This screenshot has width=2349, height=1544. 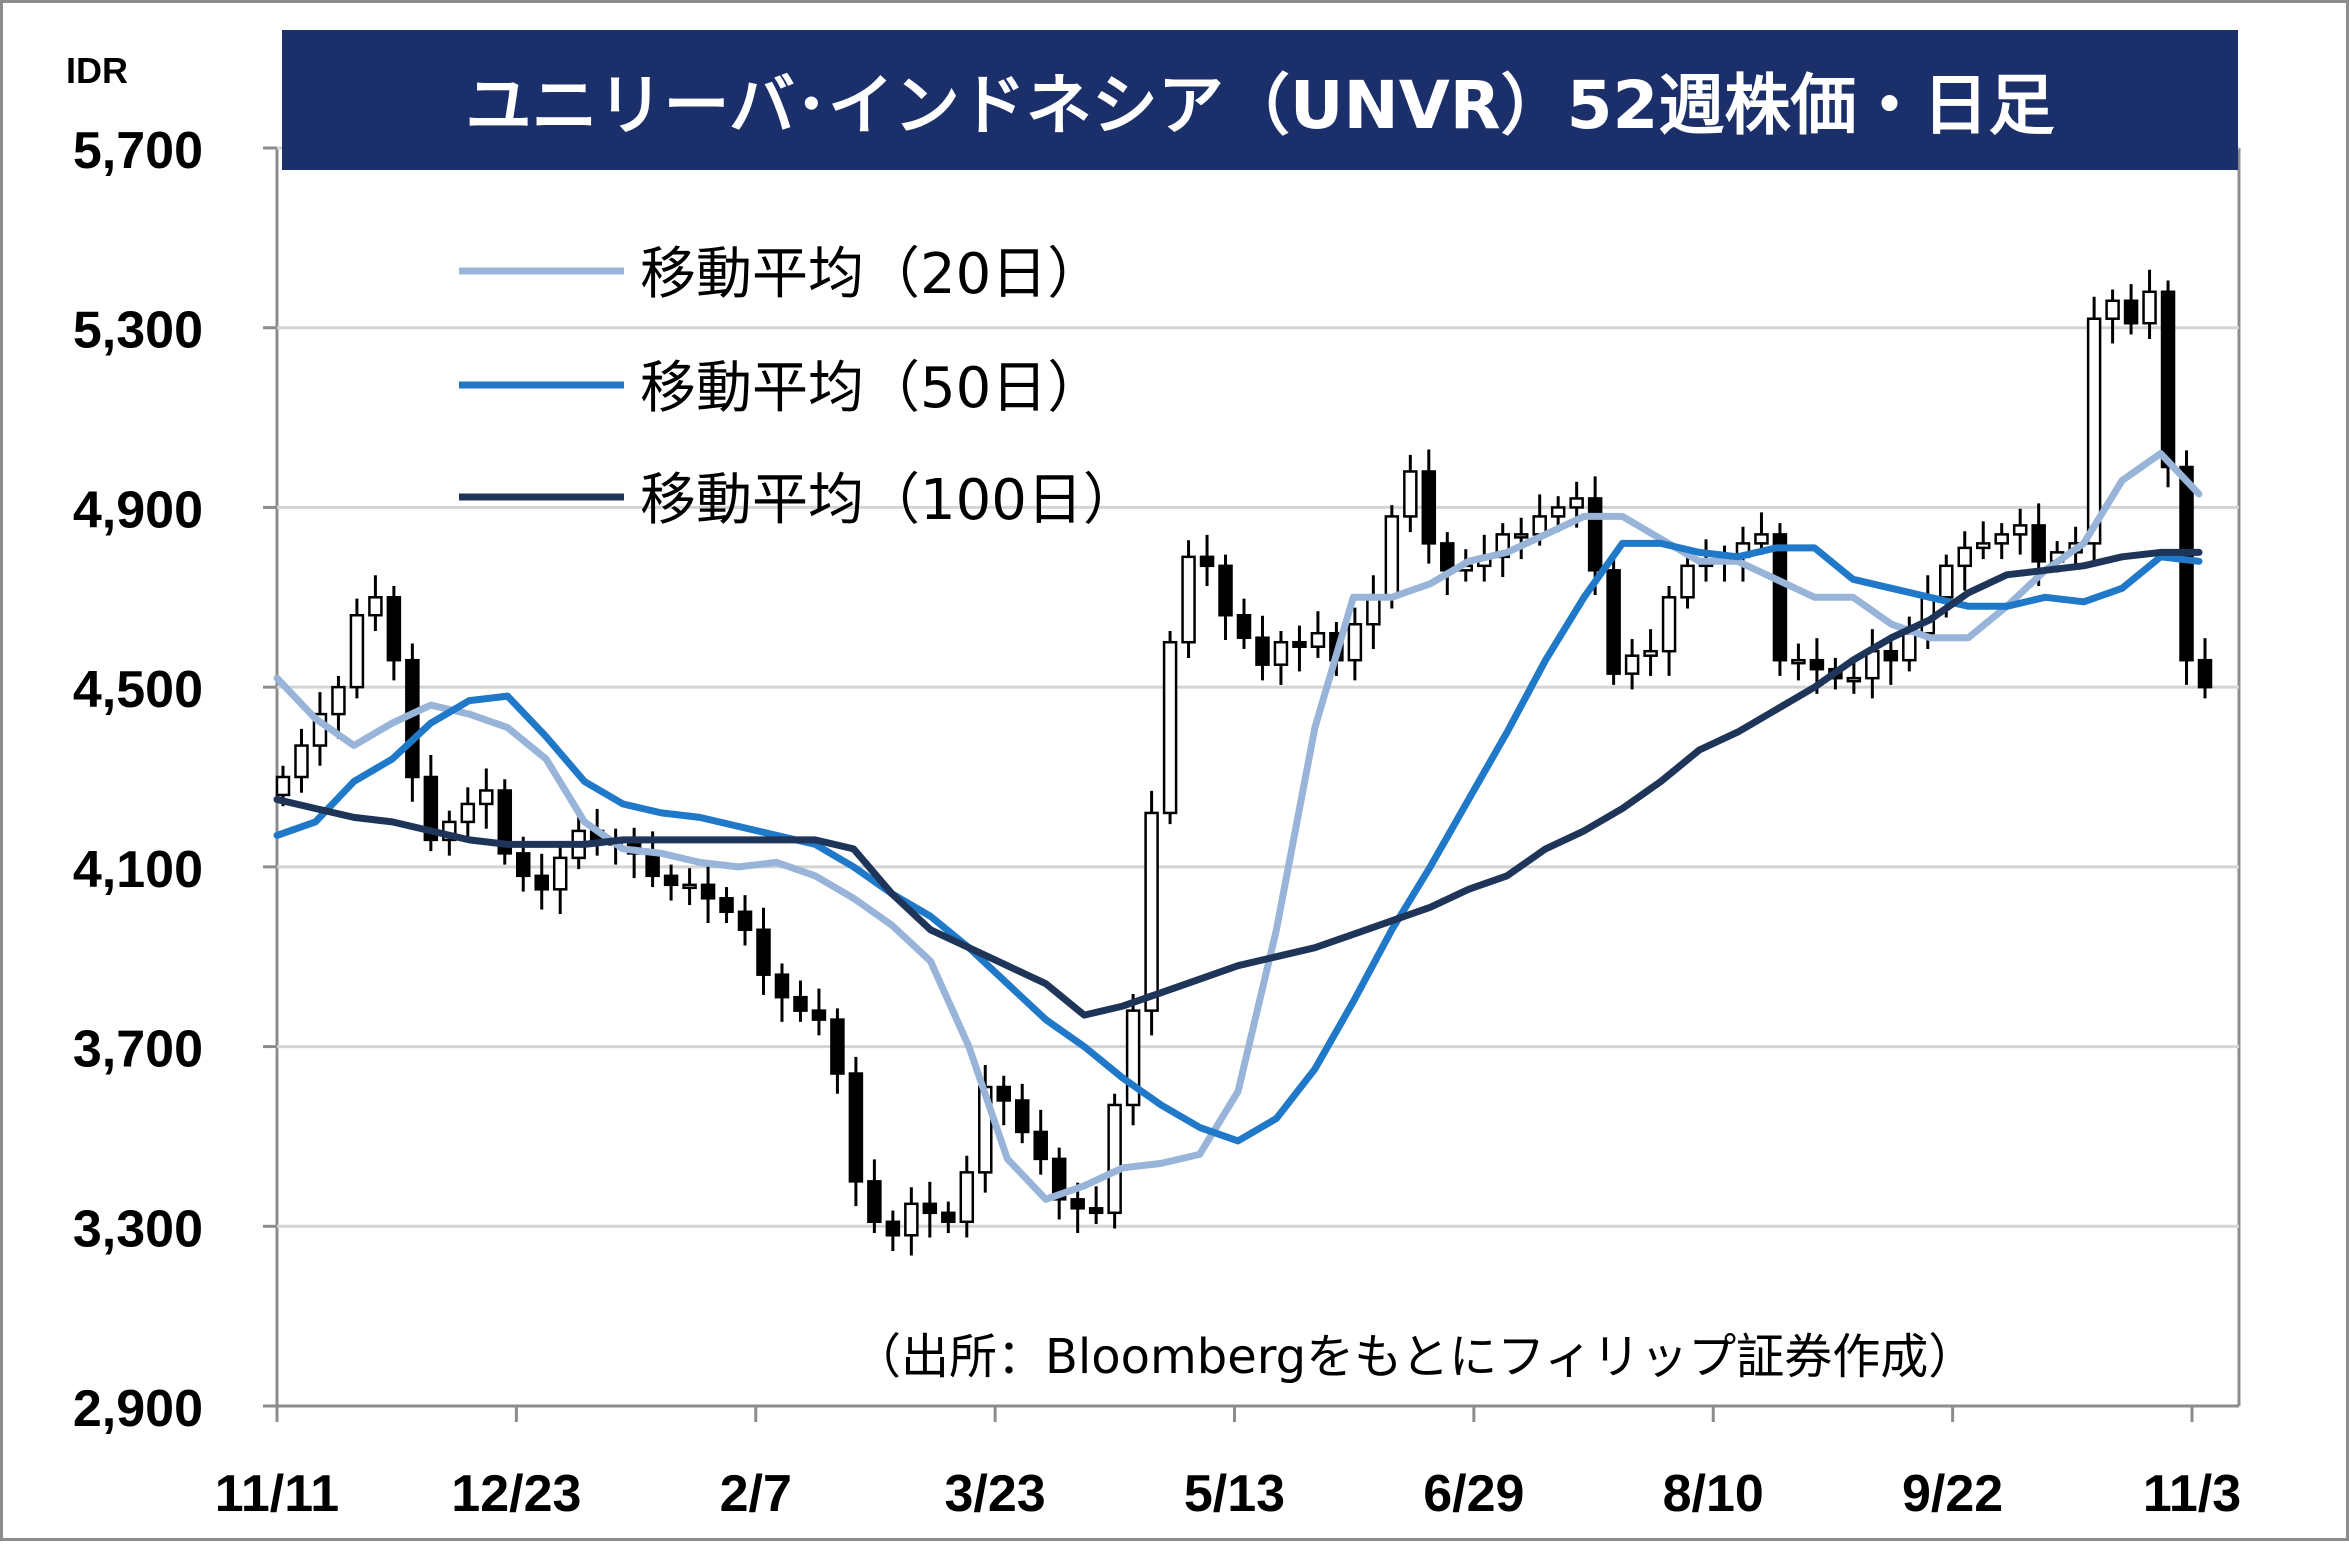 I want to click on x-tick-label: 11/11, so click(x=277, y=1494).